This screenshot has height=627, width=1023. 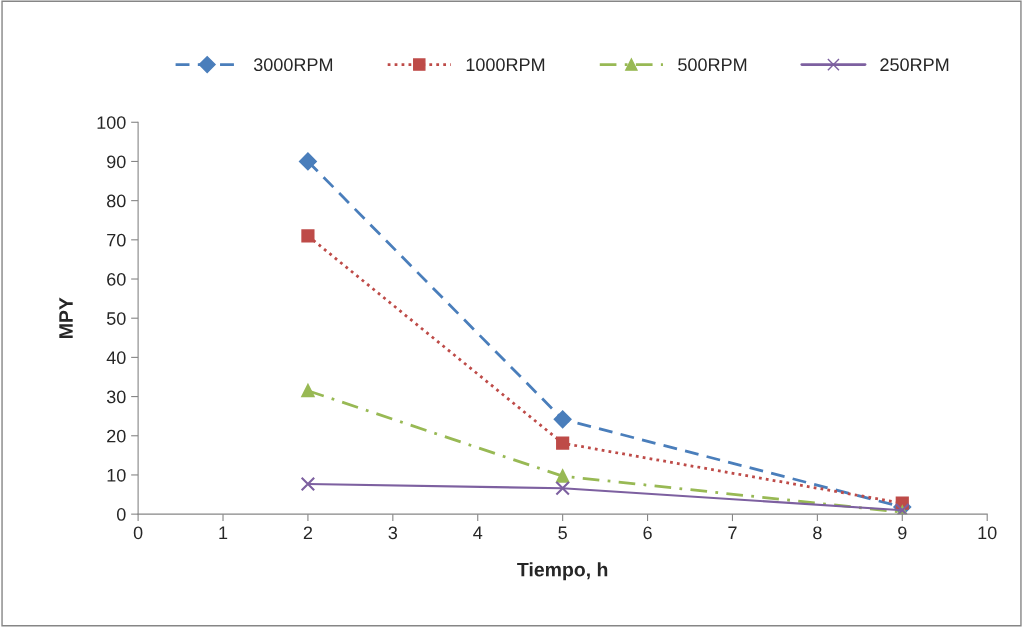 I want to click on x-axis-title: Tiempo, h, so click(x=562, y=571).